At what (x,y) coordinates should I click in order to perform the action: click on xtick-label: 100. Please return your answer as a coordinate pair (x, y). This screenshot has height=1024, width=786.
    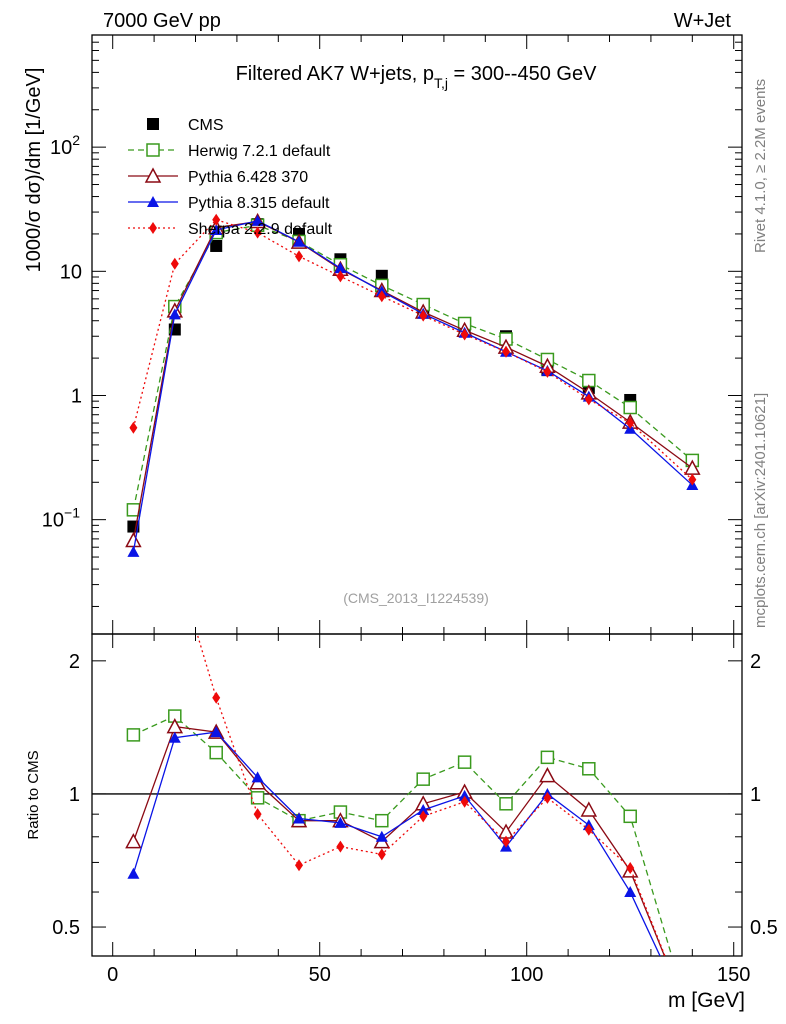
    Looking at the image, I should click on (526, 975).